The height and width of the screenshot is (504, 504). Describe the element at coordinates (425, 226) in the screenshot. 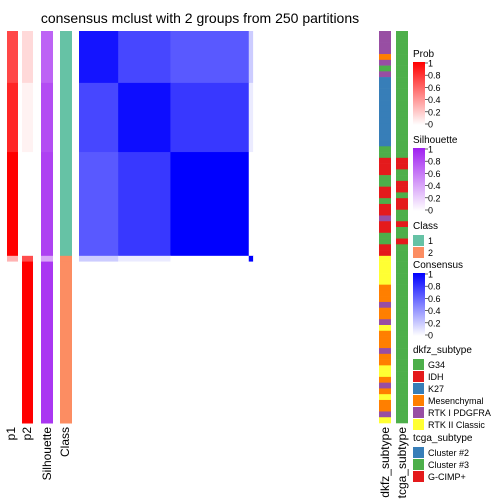

I see `class-legend-title: Class` at that location.